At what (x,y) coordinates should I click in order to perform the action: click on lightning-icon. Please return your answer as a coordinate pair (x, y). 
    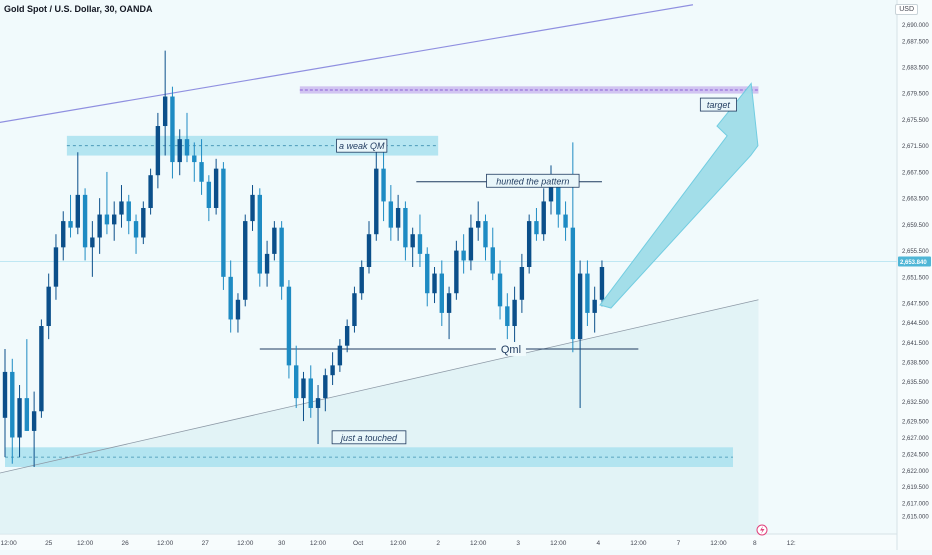
    Looking at the image, I should click on (762, 530).